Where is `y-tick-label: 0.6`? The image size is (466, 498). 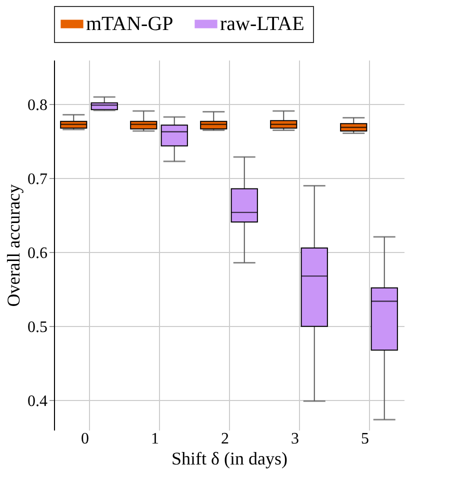
y-tick-label: 0.6 is located at coordinates (38, 253).